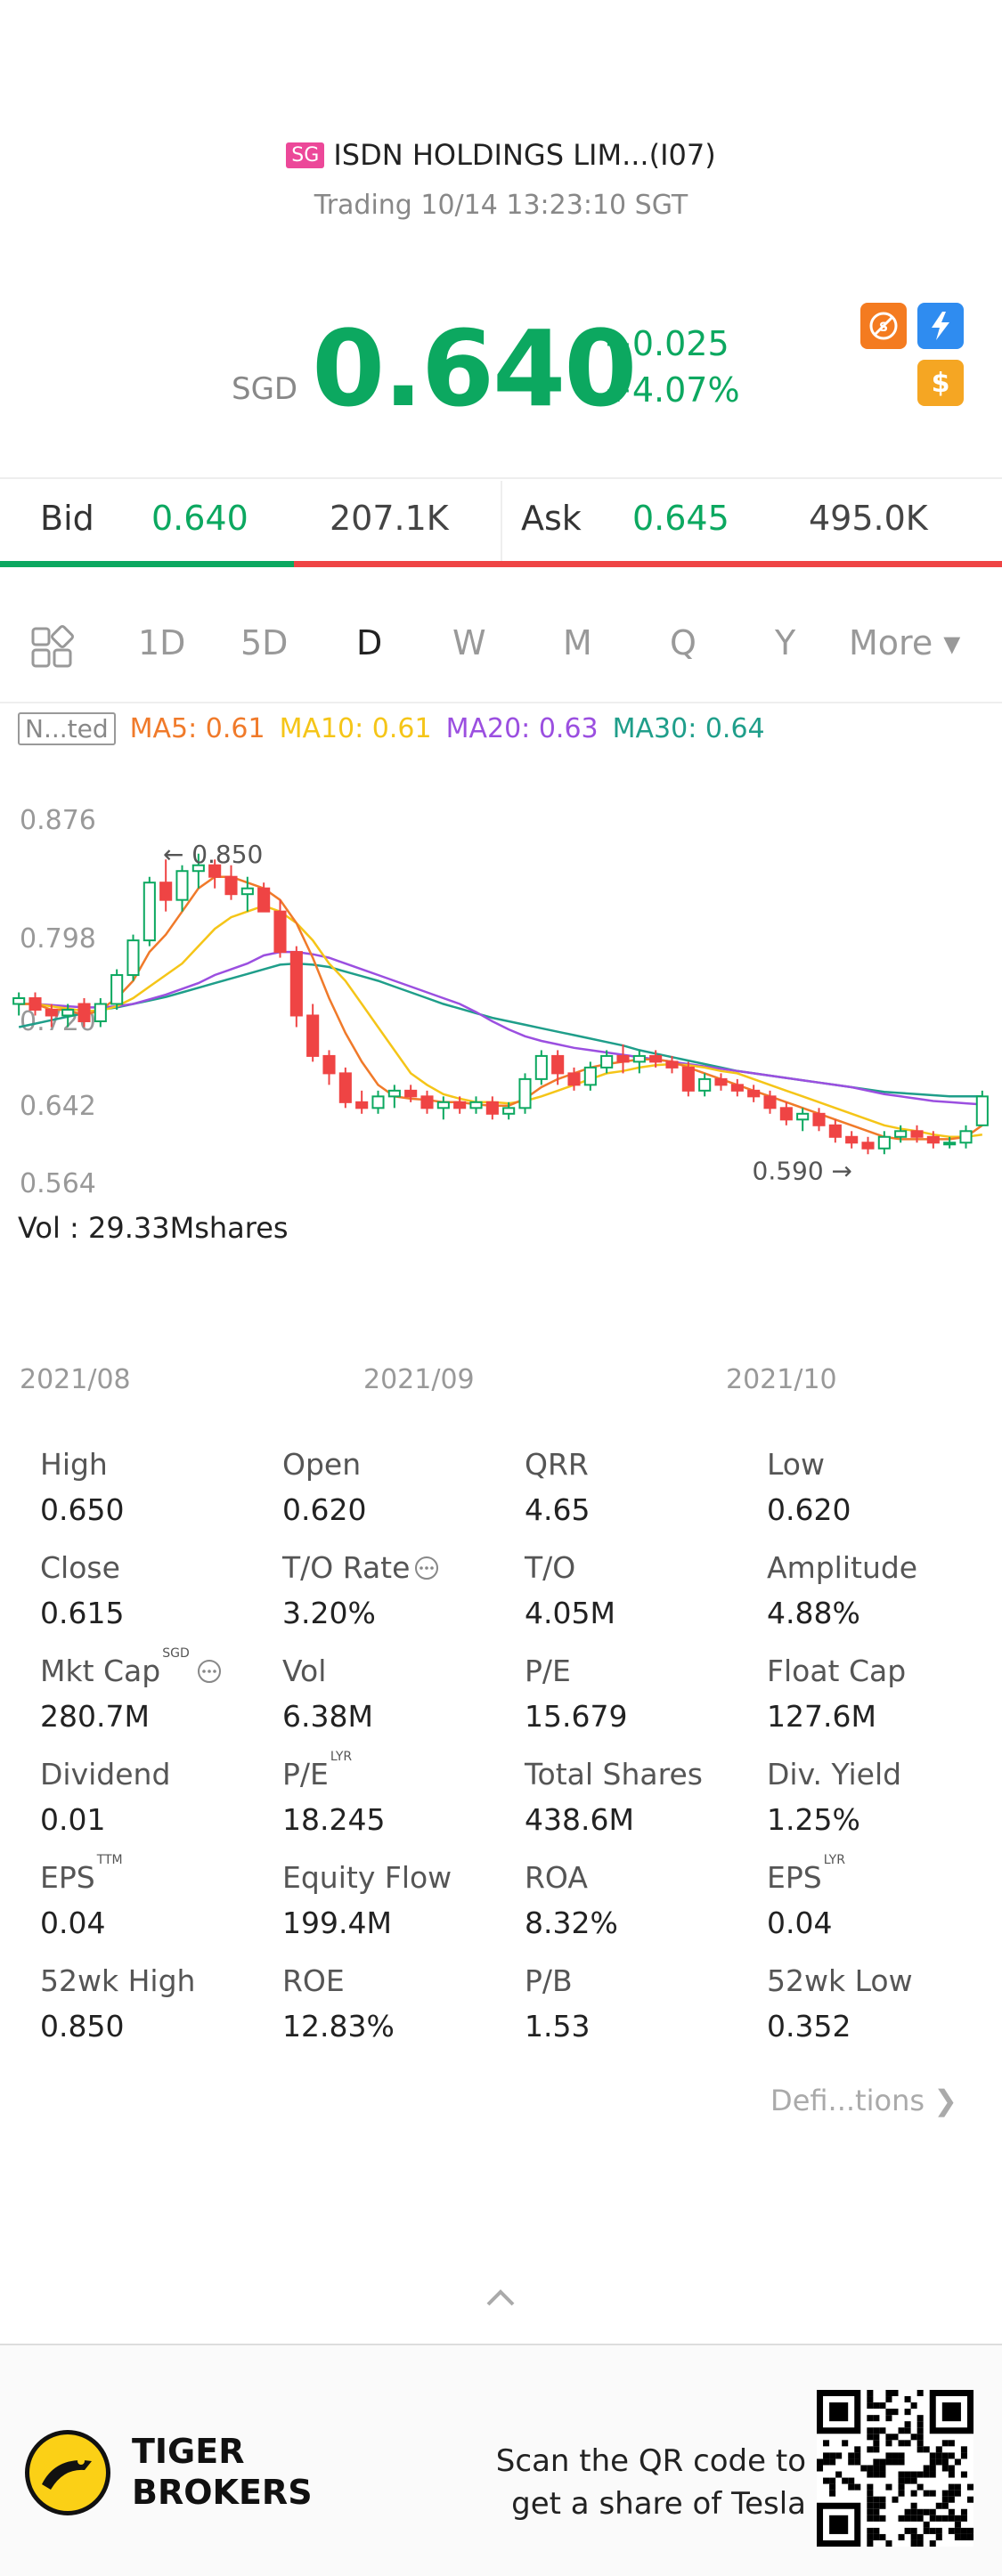 The width and height of the screenshot is (1002, 2576). Describe the element at coordinates (403, 1464) in the screenshot. I see `stat-label: Open` at that location.